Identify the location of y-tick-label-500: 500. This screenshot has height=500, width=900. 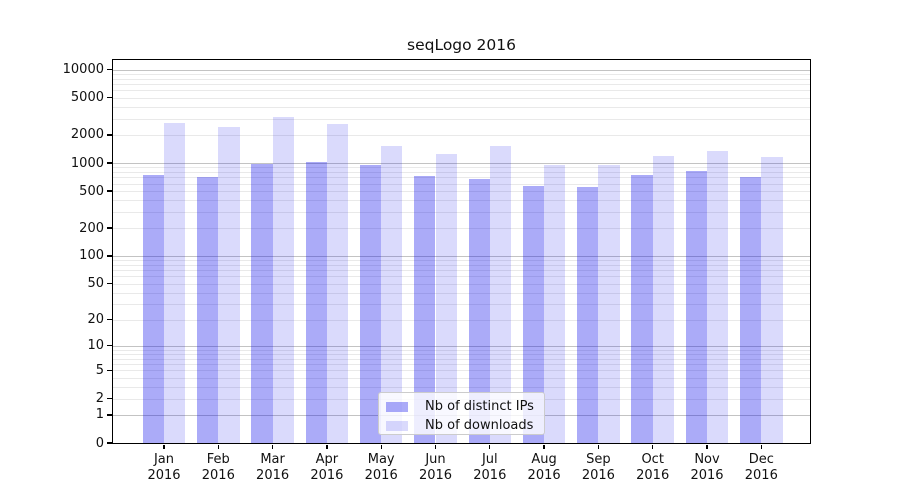
(91, 191).